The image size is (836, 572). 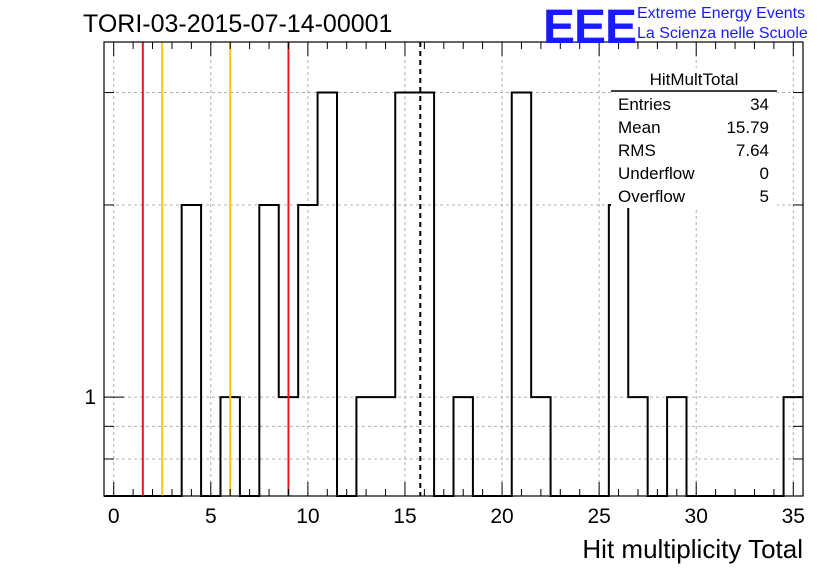 I want to click on x-axis-label: Hit multiplicity Total, so click(x=692, y=549).